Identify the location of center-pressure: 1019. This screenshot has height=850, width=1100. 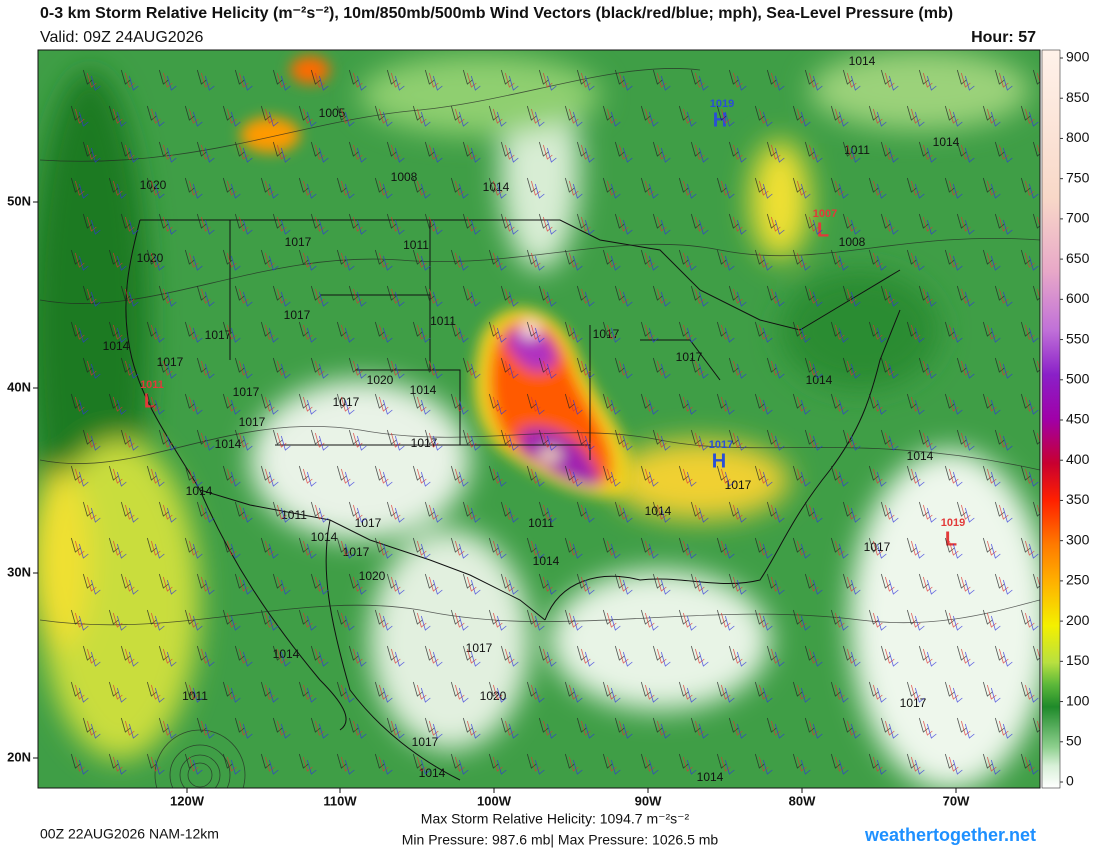
(722, 104).